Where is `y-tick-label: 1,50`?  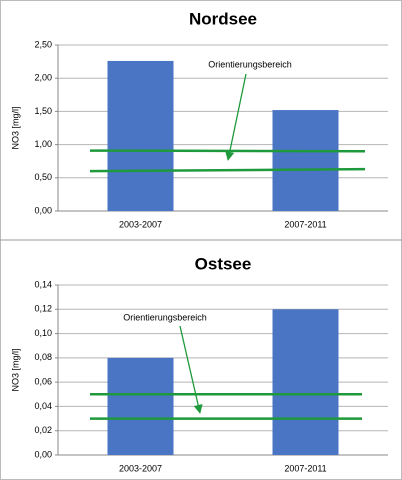
y-tick-label: 1,50 is located at coordinates (43, 111).